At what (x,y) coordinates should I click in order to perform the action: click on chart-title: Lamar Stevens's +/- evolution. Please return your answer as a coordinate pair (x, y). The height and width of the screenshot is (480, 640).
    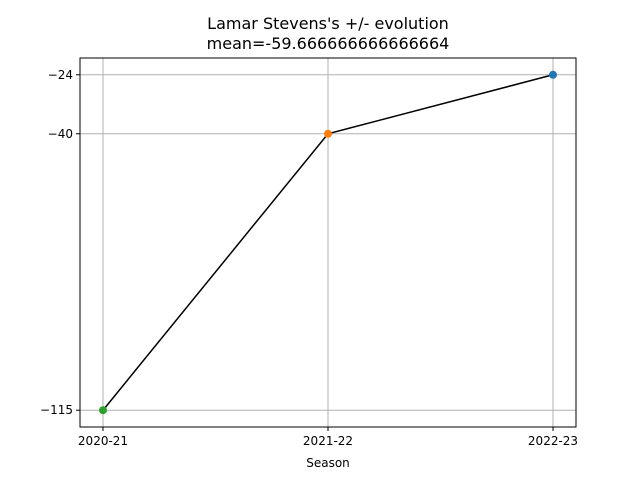
    Looking at the image, I should click on (328, 23).